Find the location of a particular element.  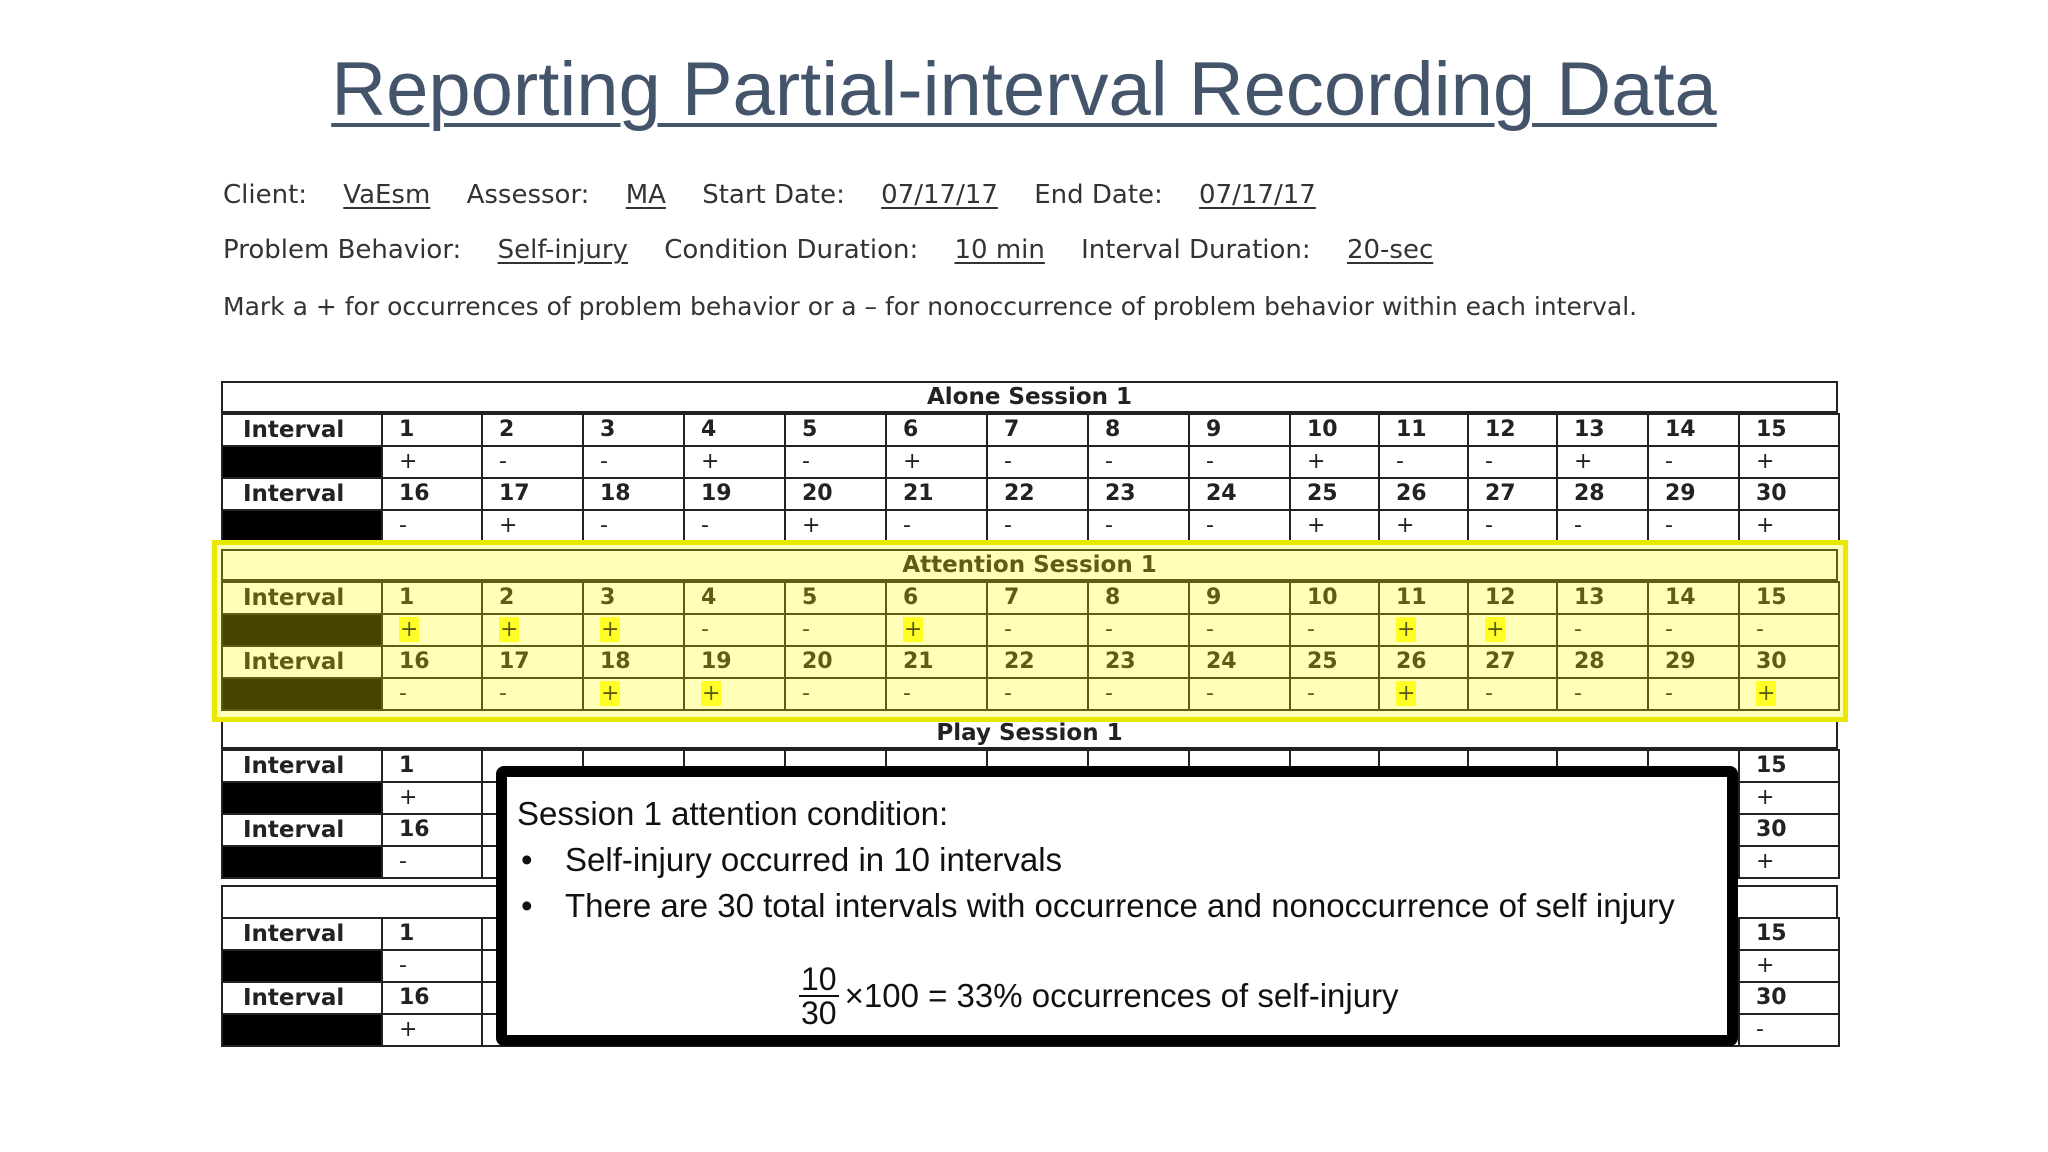

interval-number: 18 is located at coordinates (615, 661).